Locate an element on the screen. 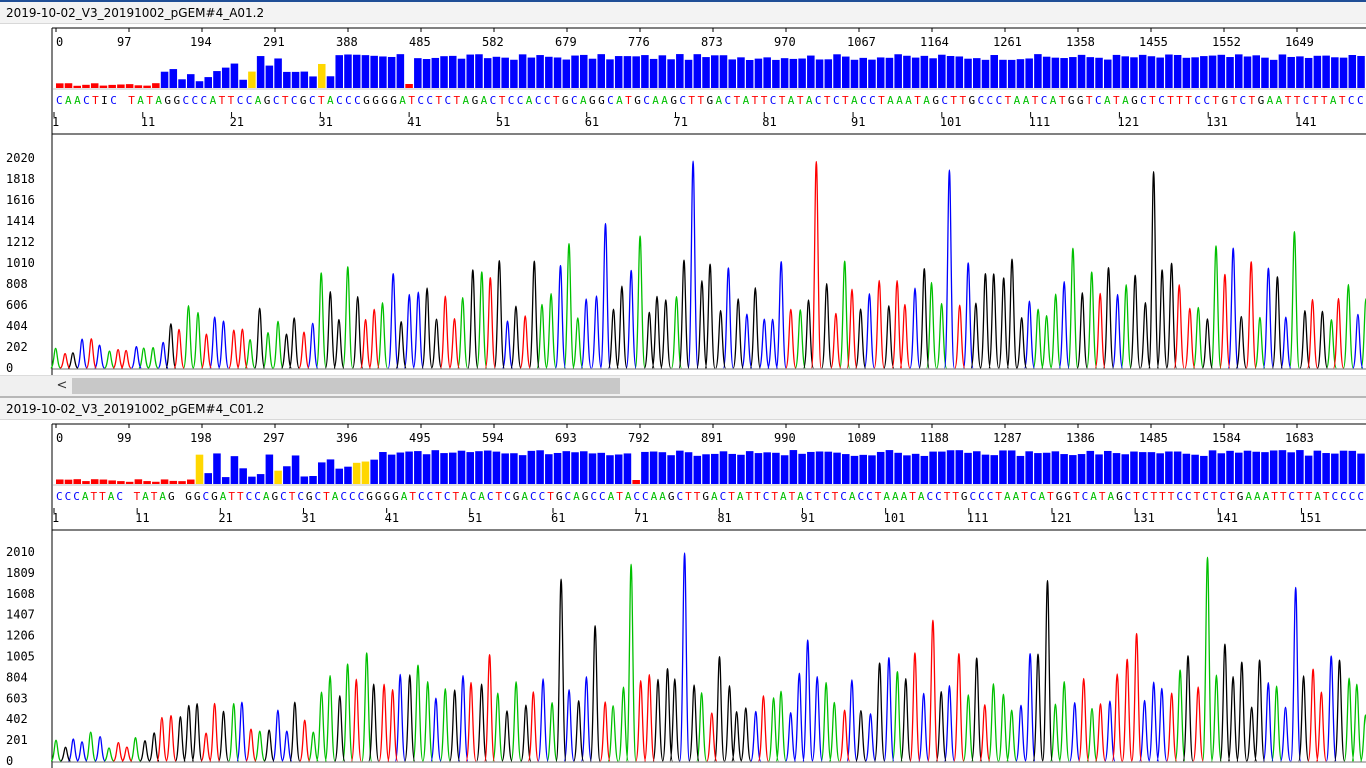 The width and height of the screenshot is (1366, 768). scan-tick-label: 1089 is located at coordinates (861, 438).